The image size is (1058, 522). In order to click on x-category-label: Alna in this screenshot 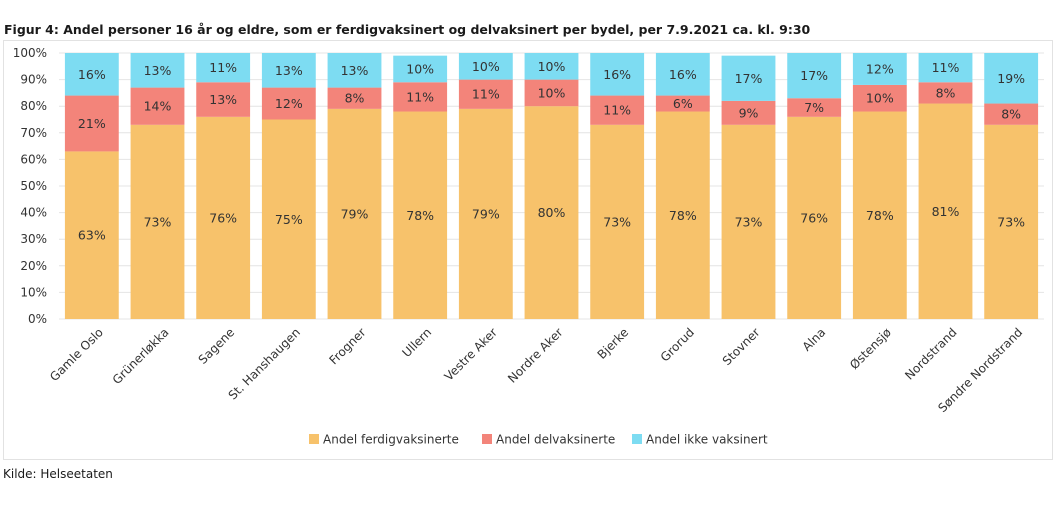, I will do `click(814, 339)`.